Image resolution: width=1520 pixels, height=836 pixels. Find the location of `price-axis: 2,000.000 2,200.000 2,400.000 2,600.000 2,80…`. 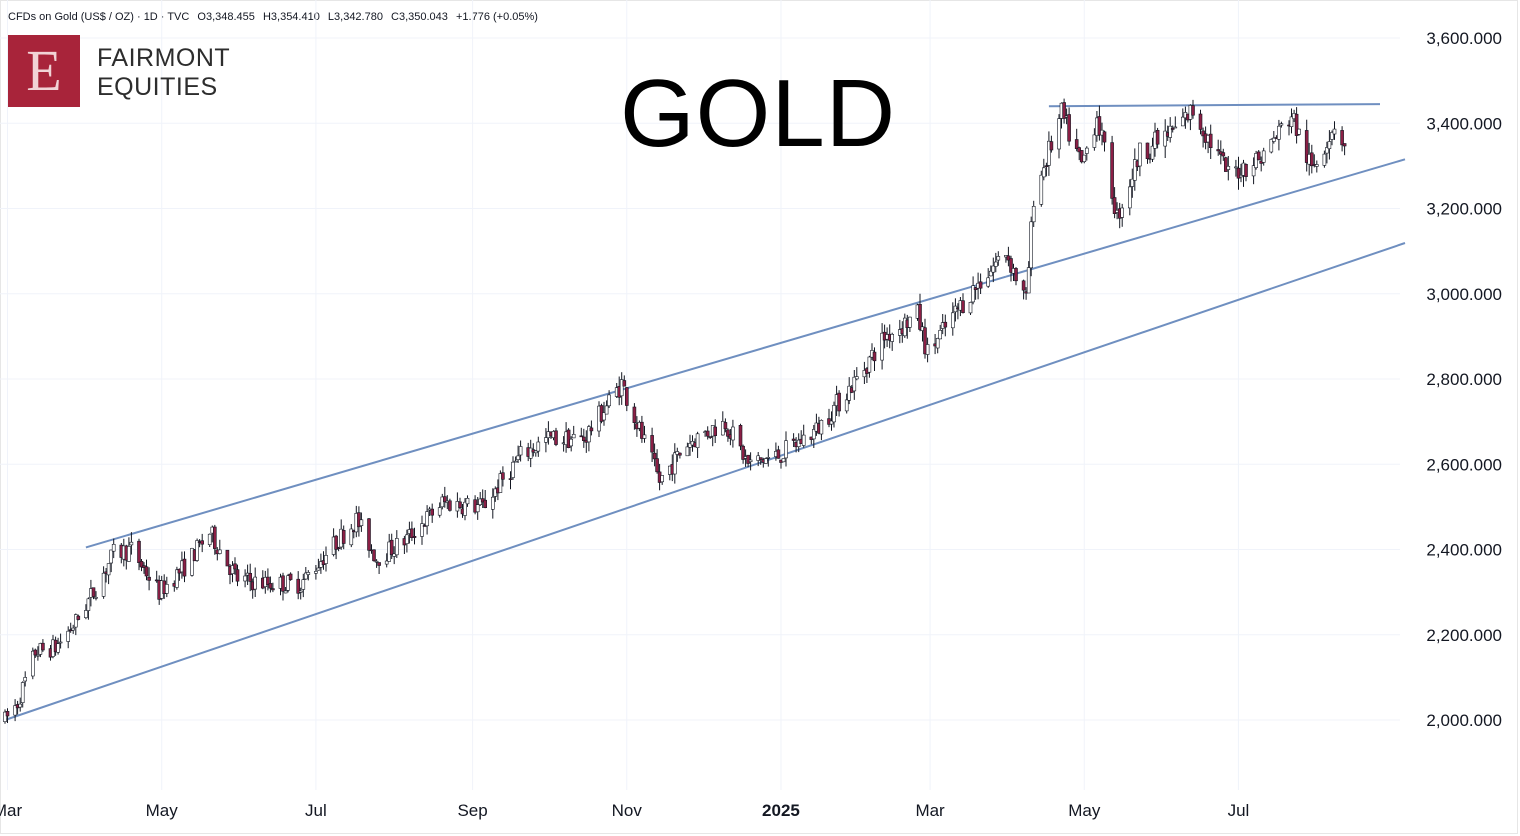

price-axis: 2,000.000 2,200.000 2,400.000 2,600.000 2,80… is located at coordinates (1464, 379).